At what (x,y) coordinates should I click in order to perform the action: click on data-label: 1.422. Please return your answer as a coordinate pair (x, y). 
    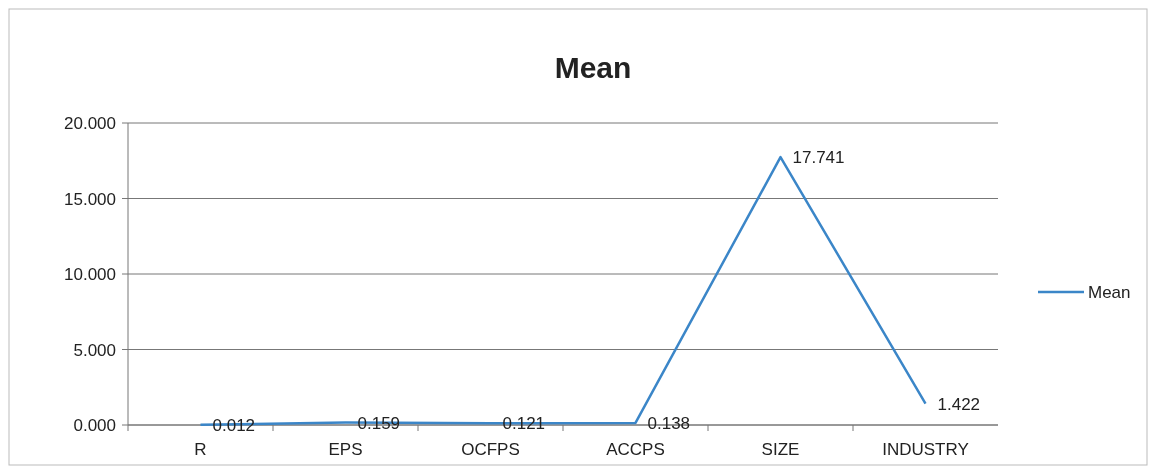
    Looking at the image, I should click on (959, 404).